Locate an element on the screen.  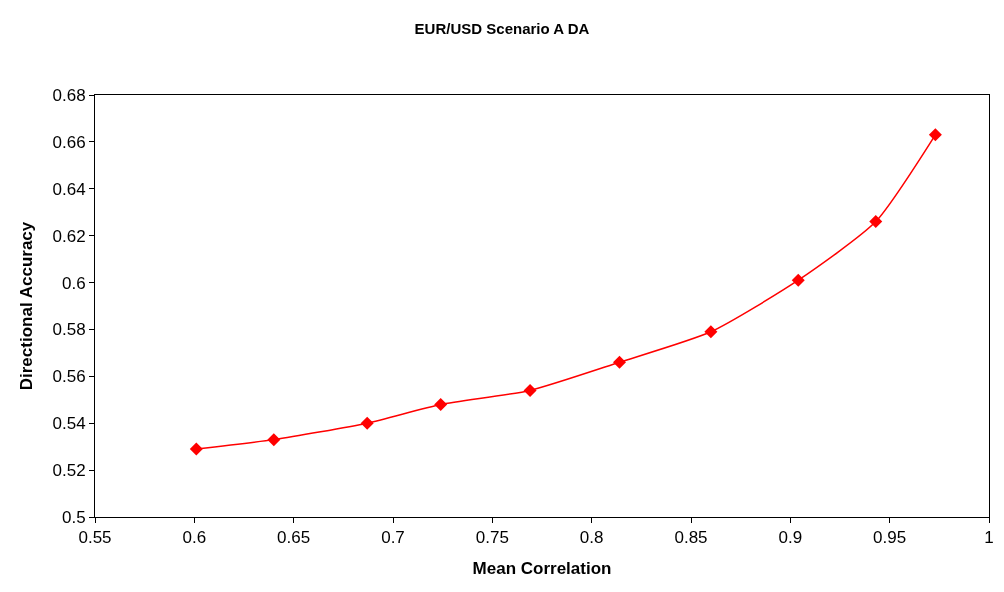
x-tick-label: 0.85 is located at coordinates (691, 538).